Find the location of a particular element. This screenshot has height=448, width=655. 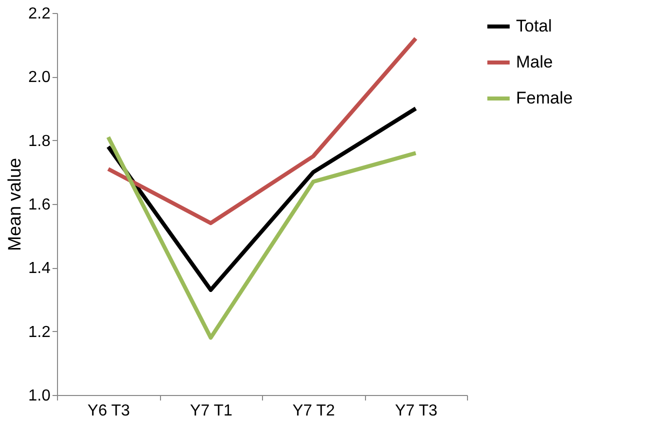

y-tick-label: 2.2 is located at coordinates (39, 14).